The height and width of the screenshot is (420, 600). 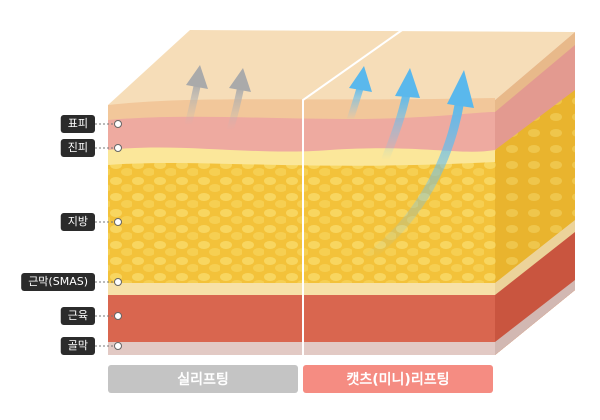 I want to click on divider, so click(x=354, y=191).